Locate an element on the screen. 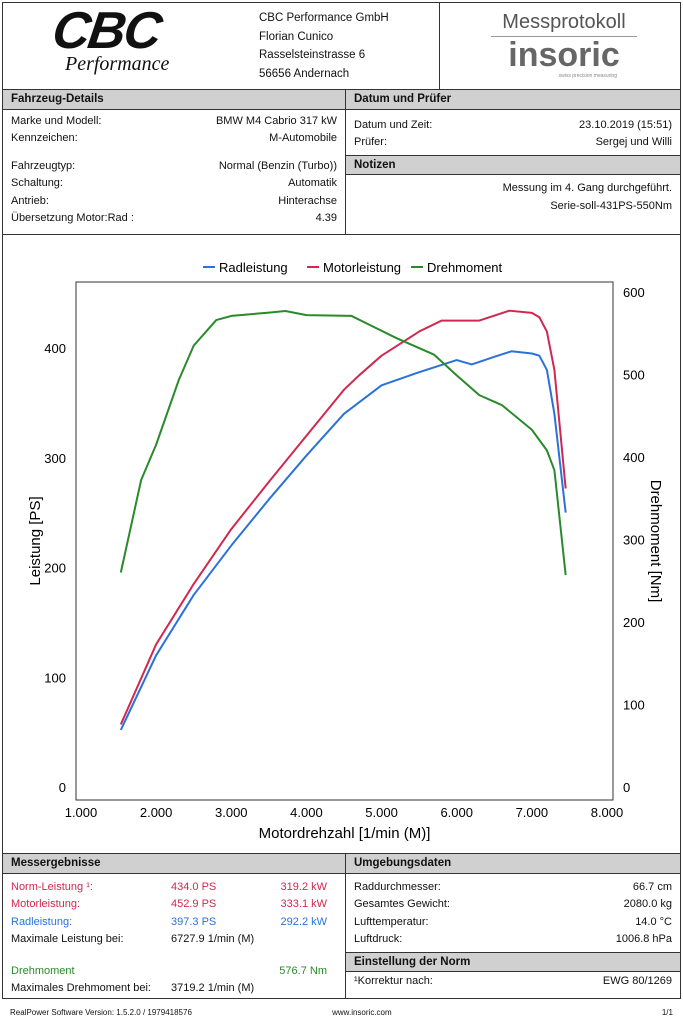  cbc-logo: CBC Performance is located at coordinates (109, 38).